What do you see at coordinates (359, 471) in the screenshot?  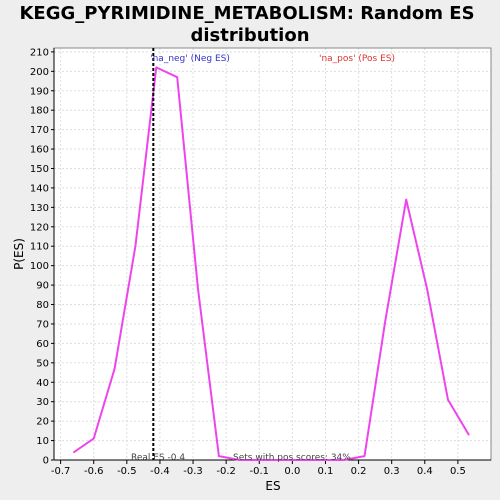 I see `x-tick-label: 0.2` at bounding box center [359, 471].